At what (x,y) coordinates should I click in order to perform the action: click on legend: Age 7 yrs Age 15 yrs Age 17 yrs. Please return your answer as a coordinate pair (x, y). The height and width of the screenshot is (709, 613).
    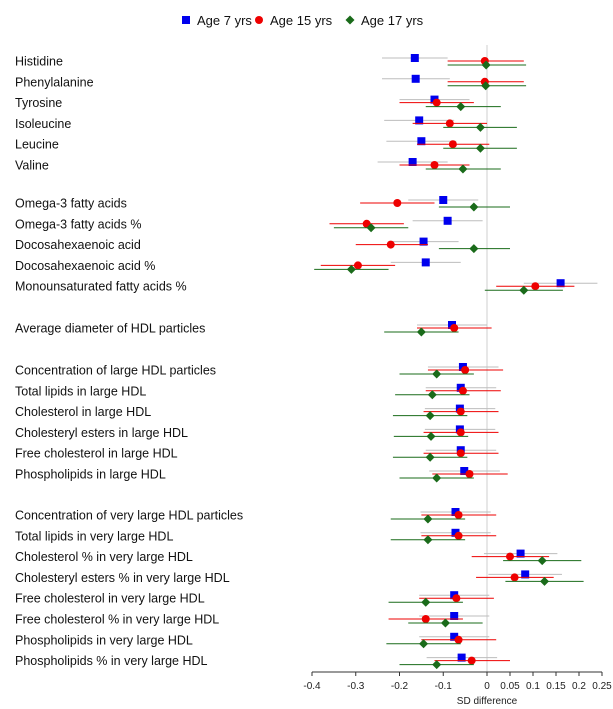
    Looking at the image, I should click on (303, 20).